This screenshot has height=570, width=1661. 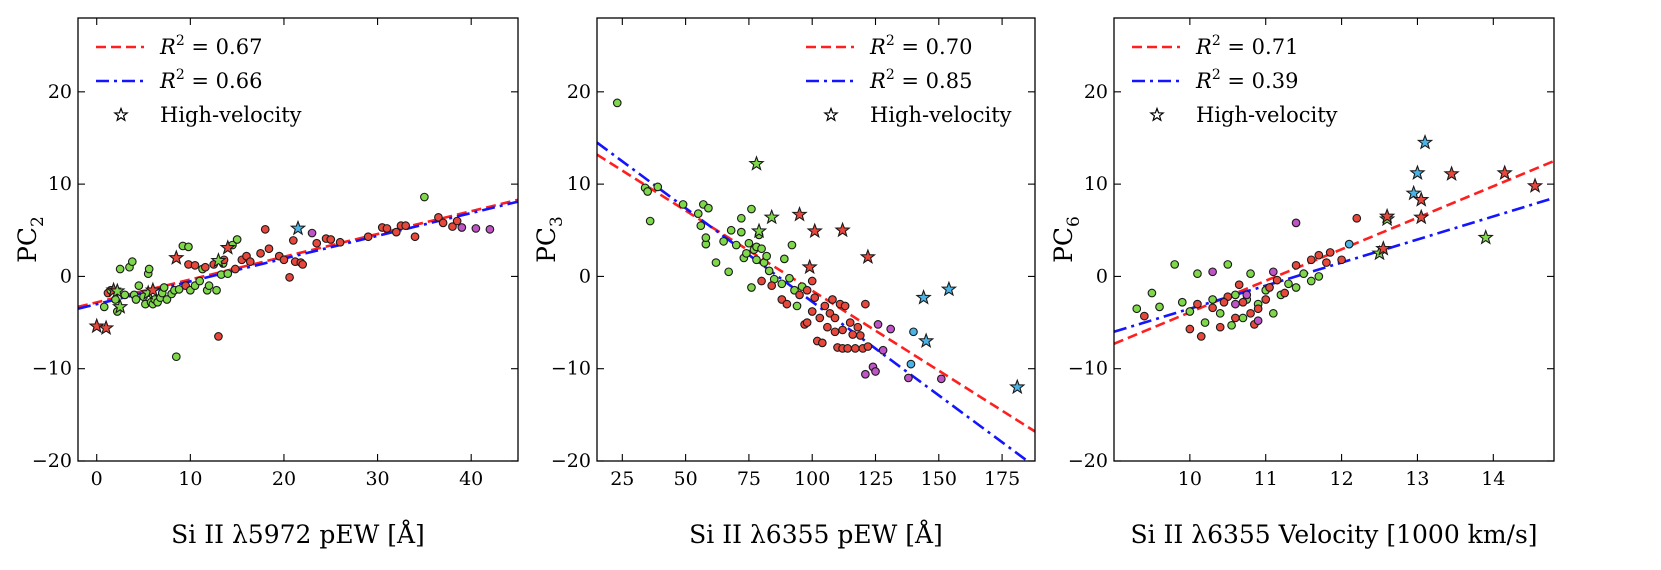 I want to click on panel-2-y-tick-label: 20, so click(x=579, y=92).